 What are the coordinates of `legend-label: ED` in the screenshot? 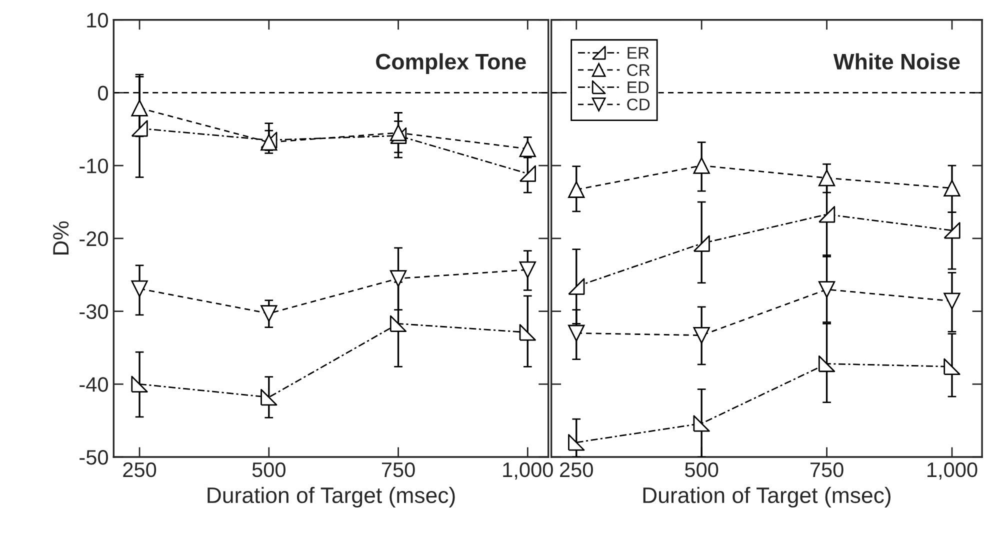 It's located at (638, 88).